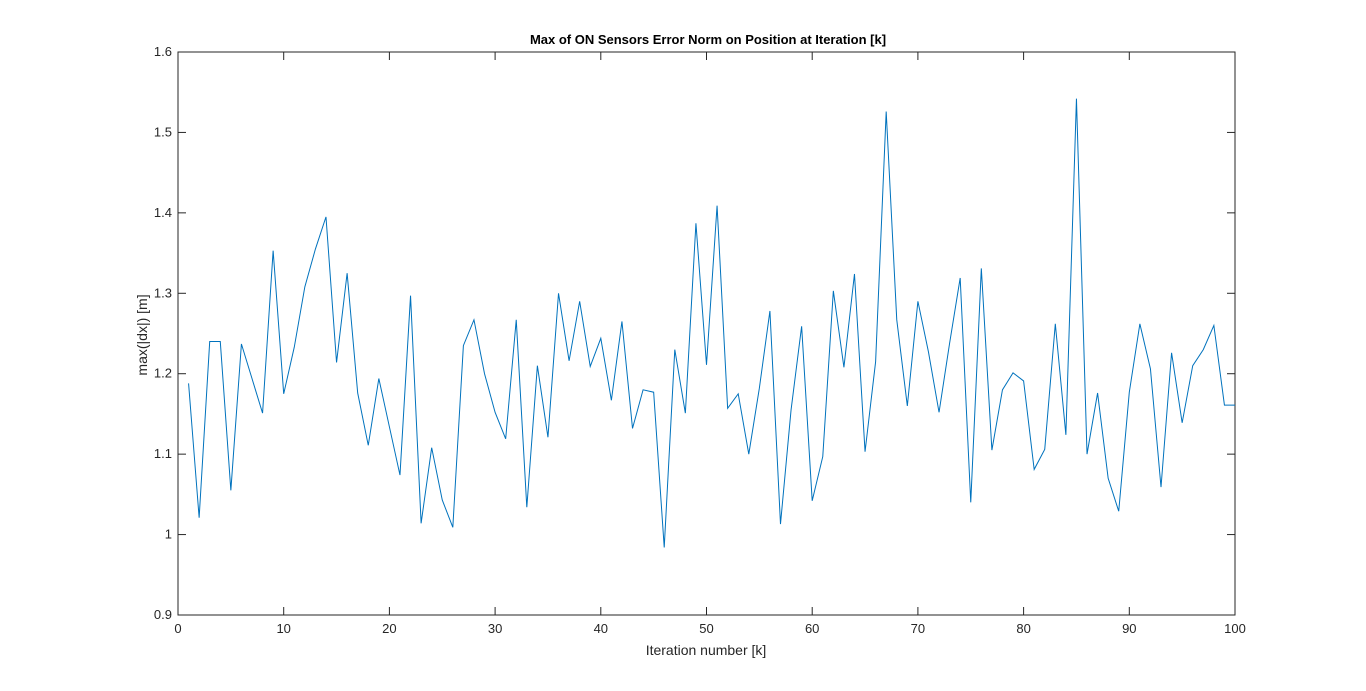 This screenshot has width=1366, height=691. What do you see at coordinates (163, 614) in the screenshot?
I see `y-tick-label: 0.9` at bounding box center [163, 614].